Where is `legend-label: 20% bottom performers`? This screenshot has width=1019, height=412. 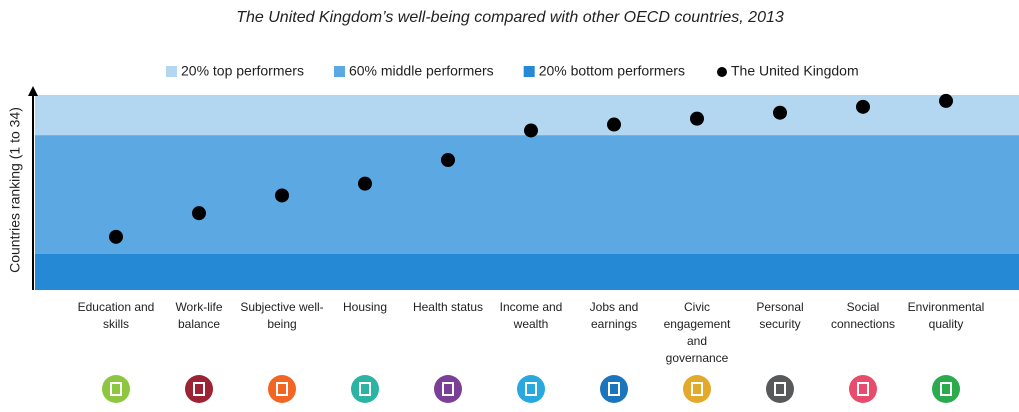 legend-label: 20% bottom performers is located at coordinates (612, 71).